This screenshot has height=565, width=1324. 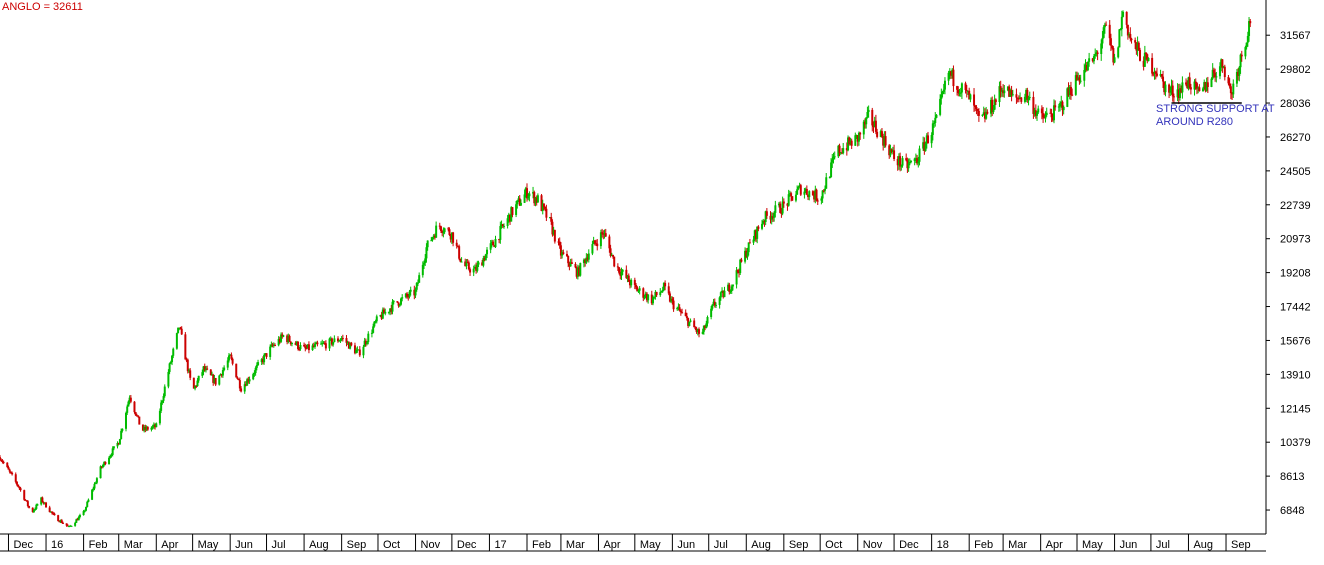 I want to click on x-tick-label: Nov, so click(x=431, y=545).